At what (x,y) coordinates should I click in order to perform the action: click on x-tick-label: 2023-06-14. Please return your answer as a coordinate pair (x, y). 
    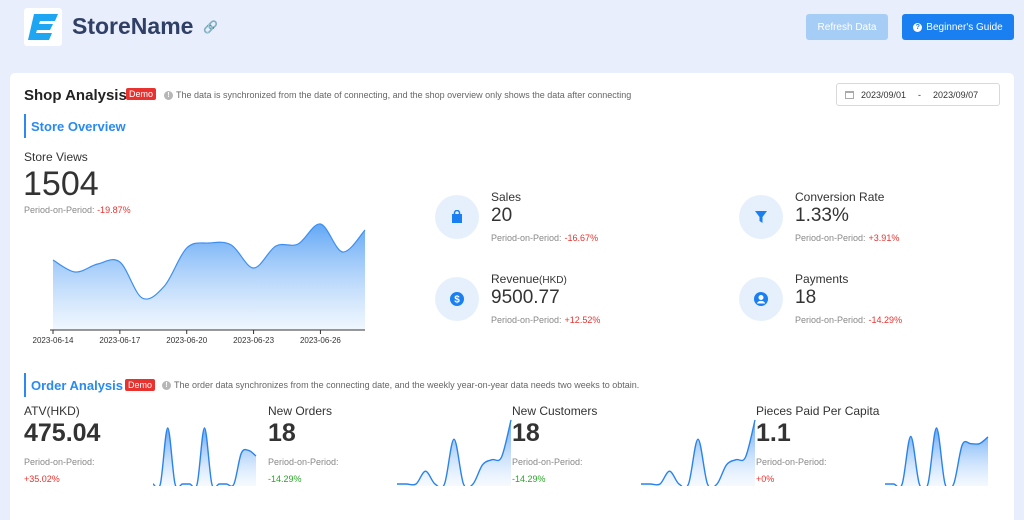
    Looking at the image, I should click on (53, 340).